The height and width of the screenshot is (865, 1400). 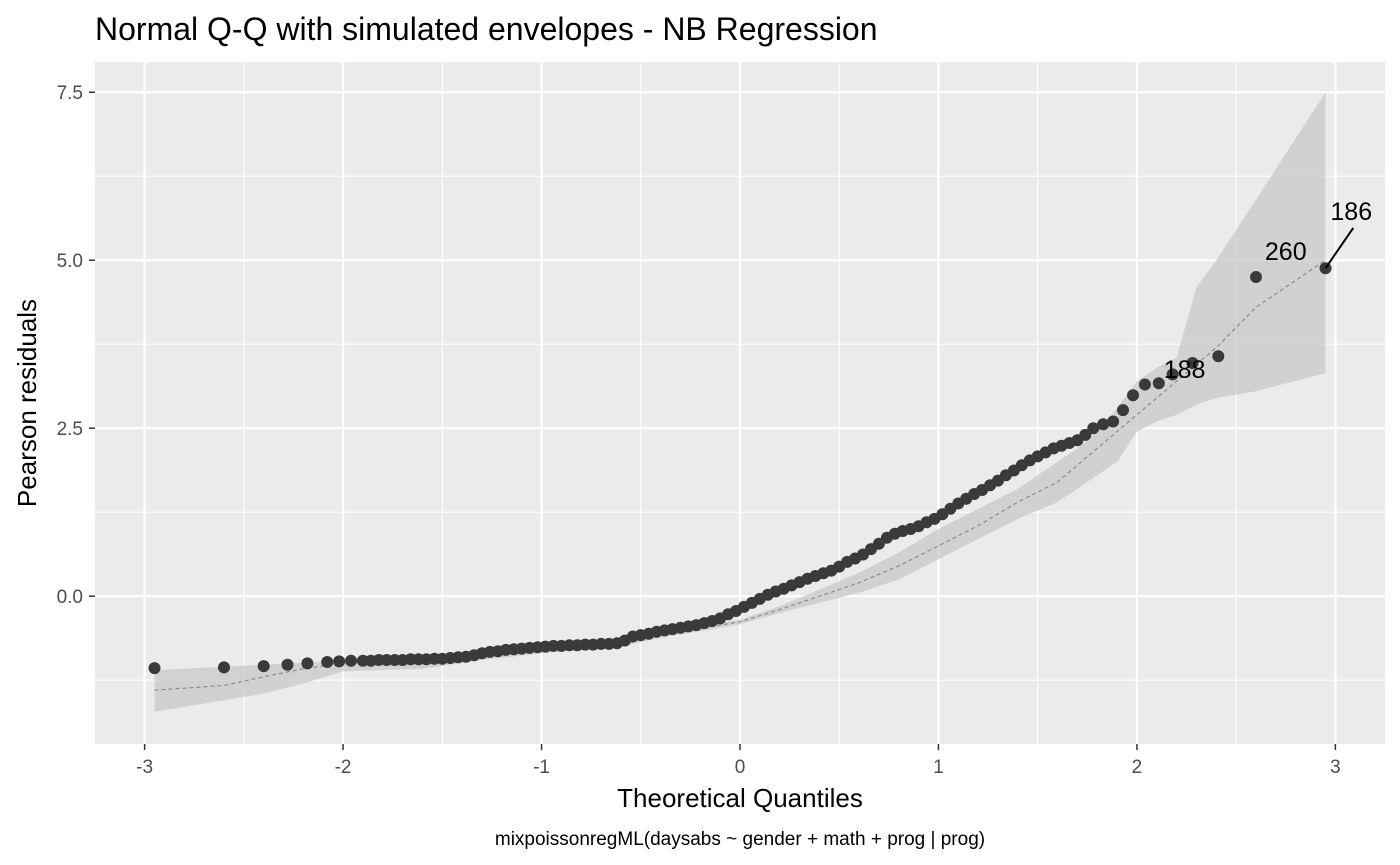 I want to click on point-annotations: 186 260 188, so click(x=1268, y=291).